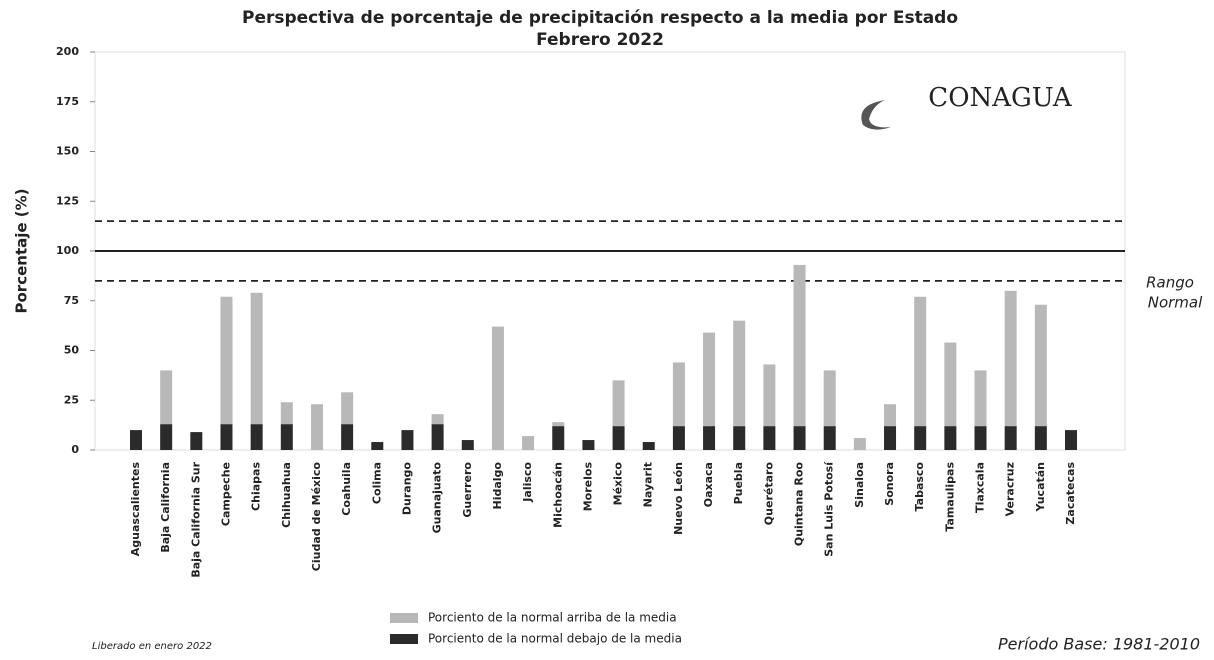 The width and height of the screenshot is (1214, 660). I want to click on footer-left: Liberado en enero 2022, so click(152, 646).